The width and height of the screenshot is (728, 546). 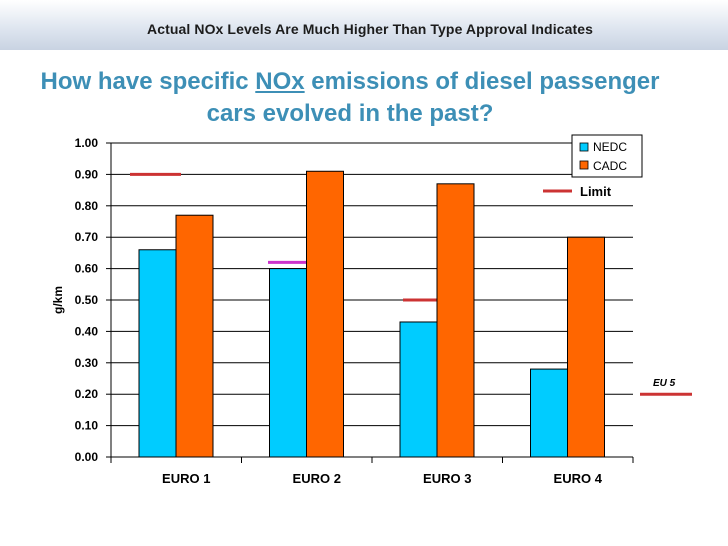 What do you see at coordinates (607, 156) in the screenshot?
I see `legend-box` at bounding box center [607, 156].